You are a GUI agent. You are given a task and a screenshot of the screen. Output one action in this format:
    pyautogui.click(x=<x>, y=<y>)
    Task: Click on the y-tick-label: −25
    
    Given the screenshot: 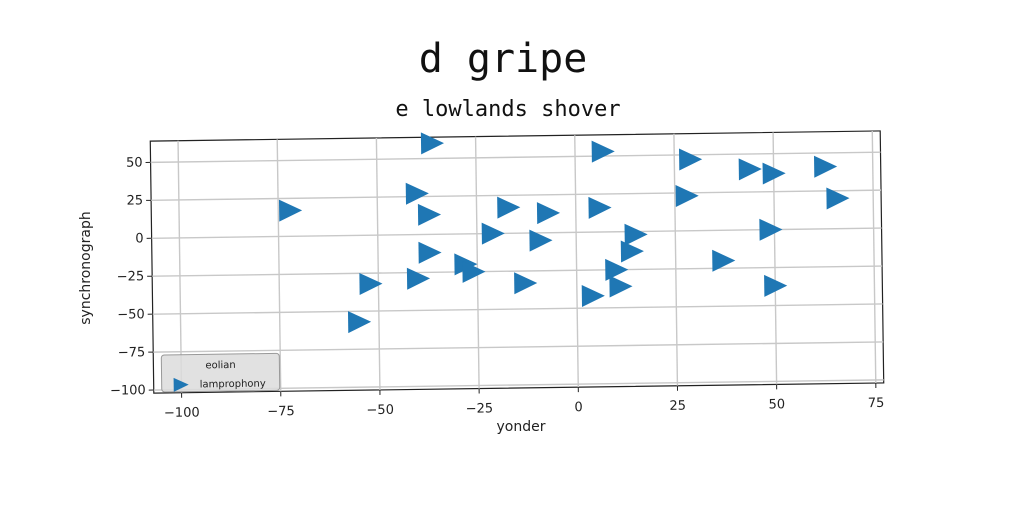 What is the action you would take?
    pyautogui.click(x=131, y=276)
    